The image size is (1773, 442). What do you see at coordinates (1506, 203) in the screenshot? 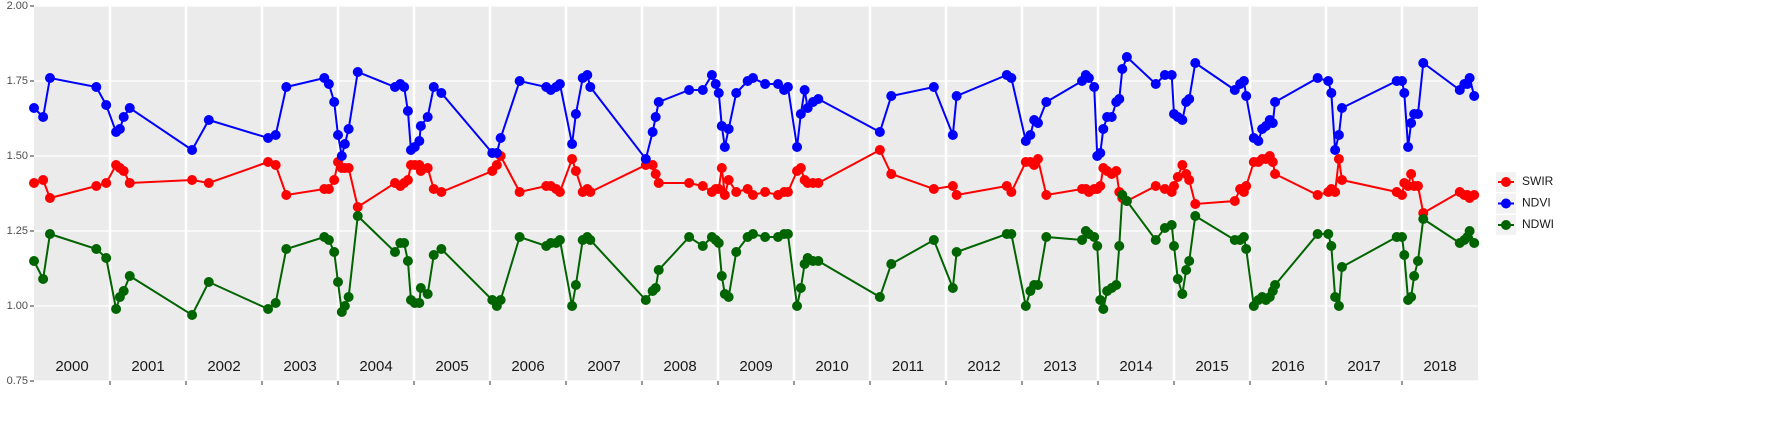
I see `legend-marker` at bounding box center [1506, 203].